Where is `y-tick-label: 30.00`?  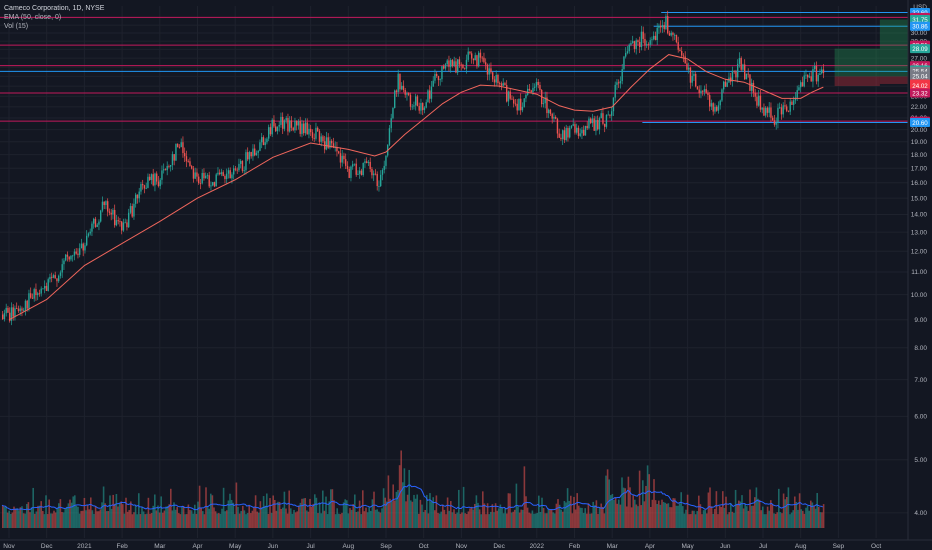 y-tick-label: 30.00 is located at coordinates (919, 33).